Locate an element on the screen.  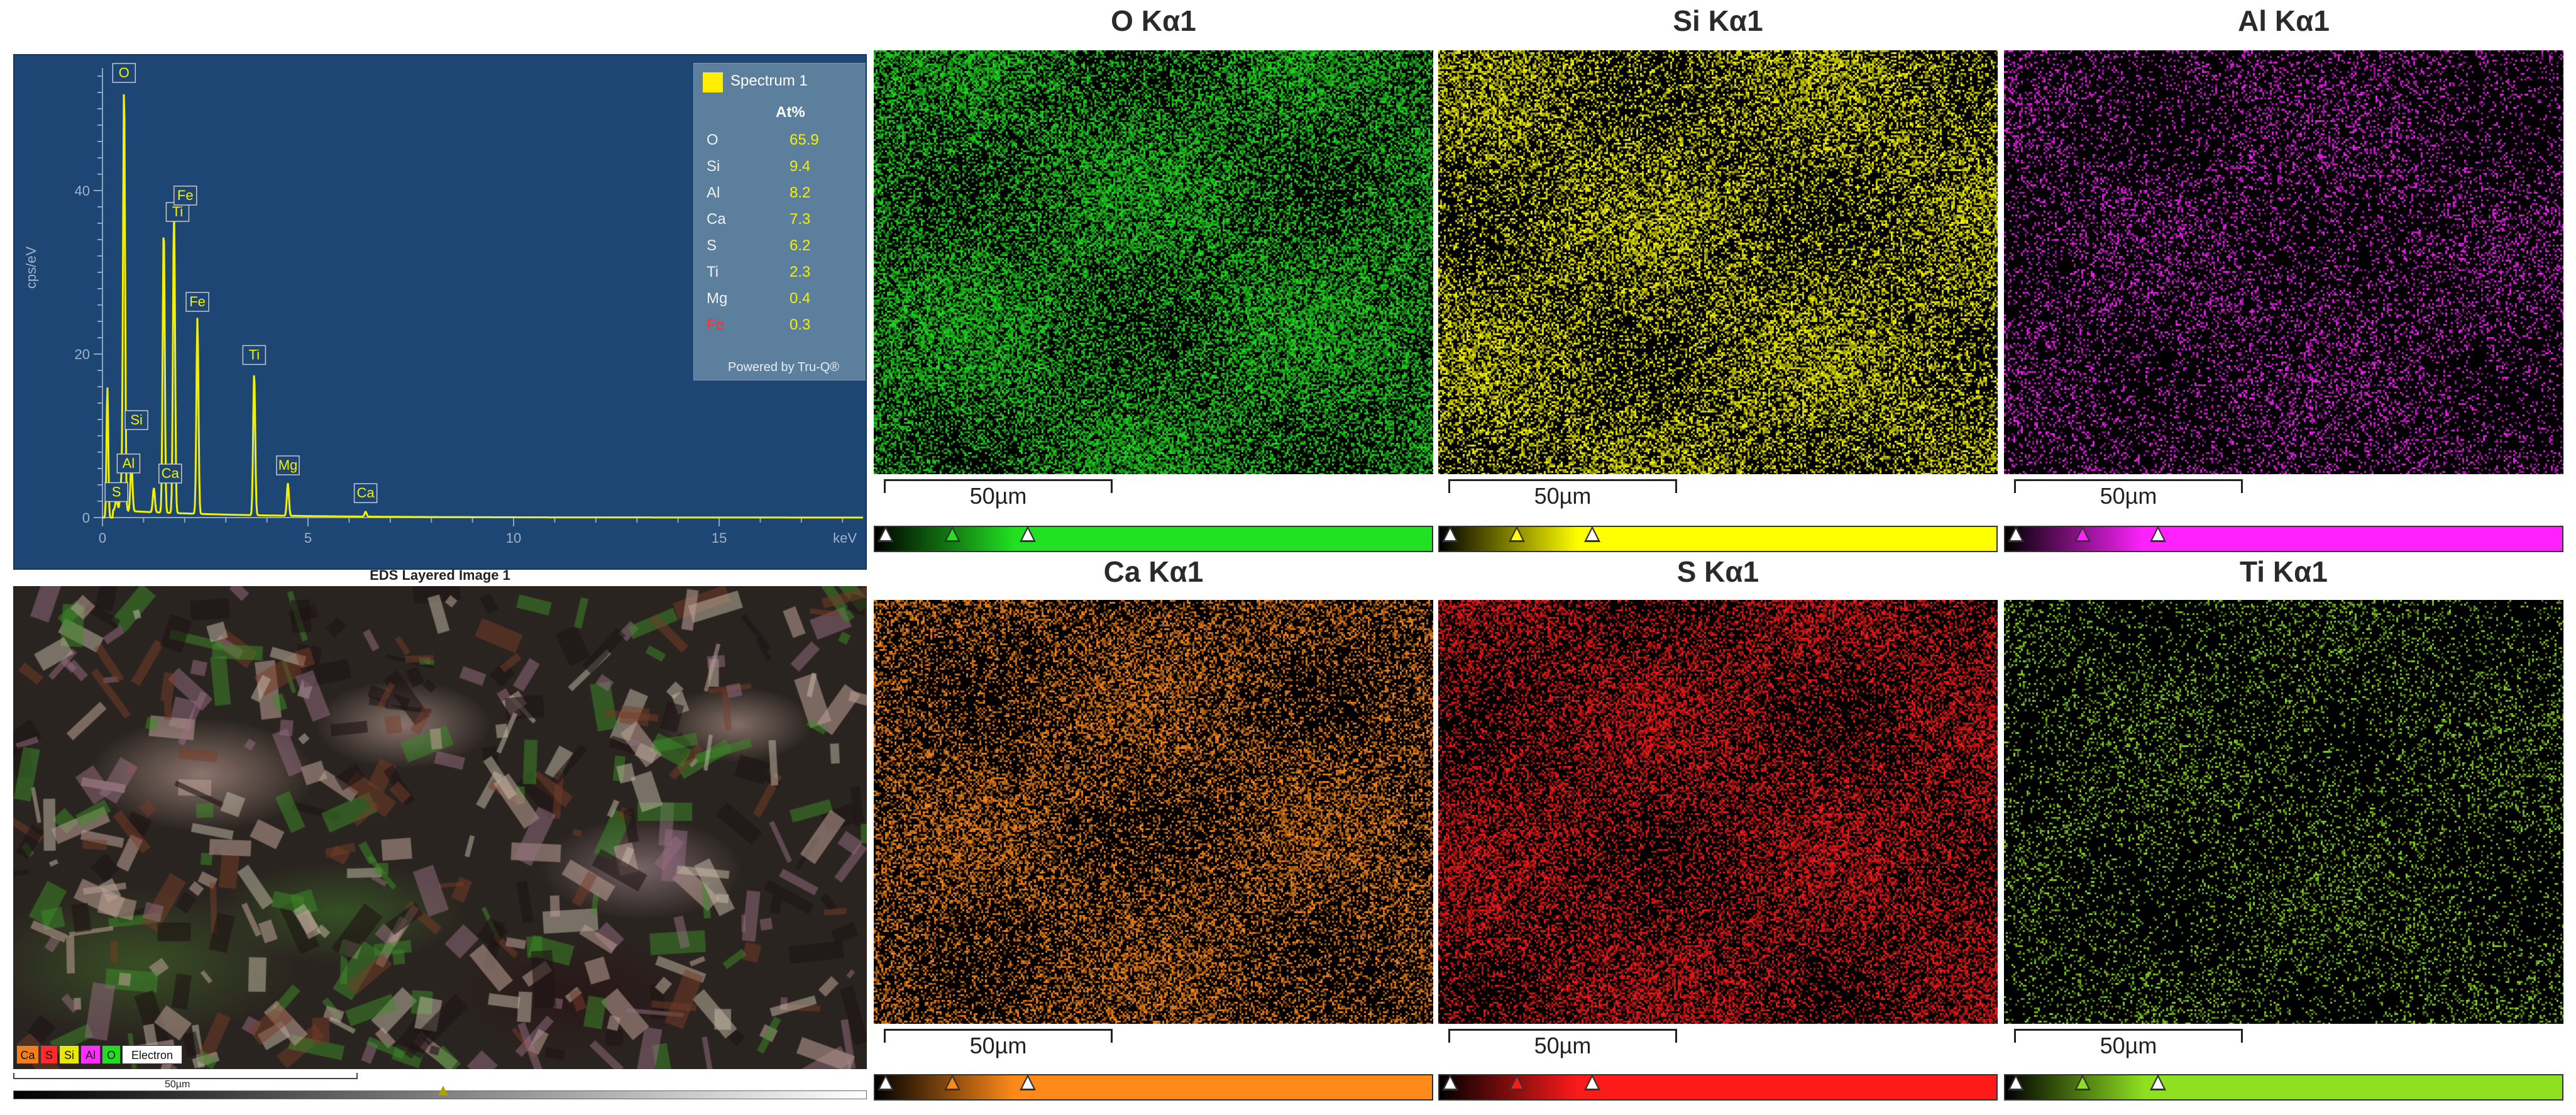
layered-image-title: EDS Layered Image 1 is located at coordinates (440, 575).